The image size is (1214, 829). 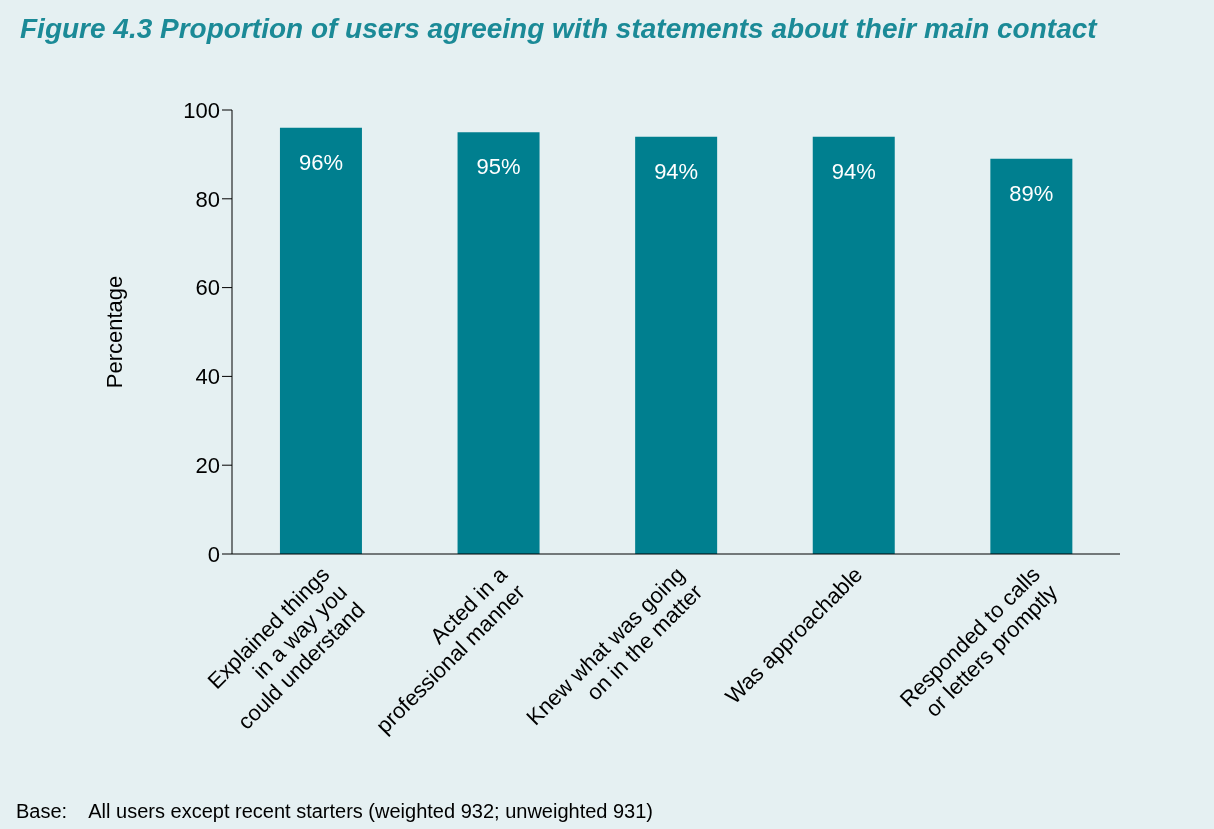 I want to click on y-tick-label: 80, so click(x=207, y=199).